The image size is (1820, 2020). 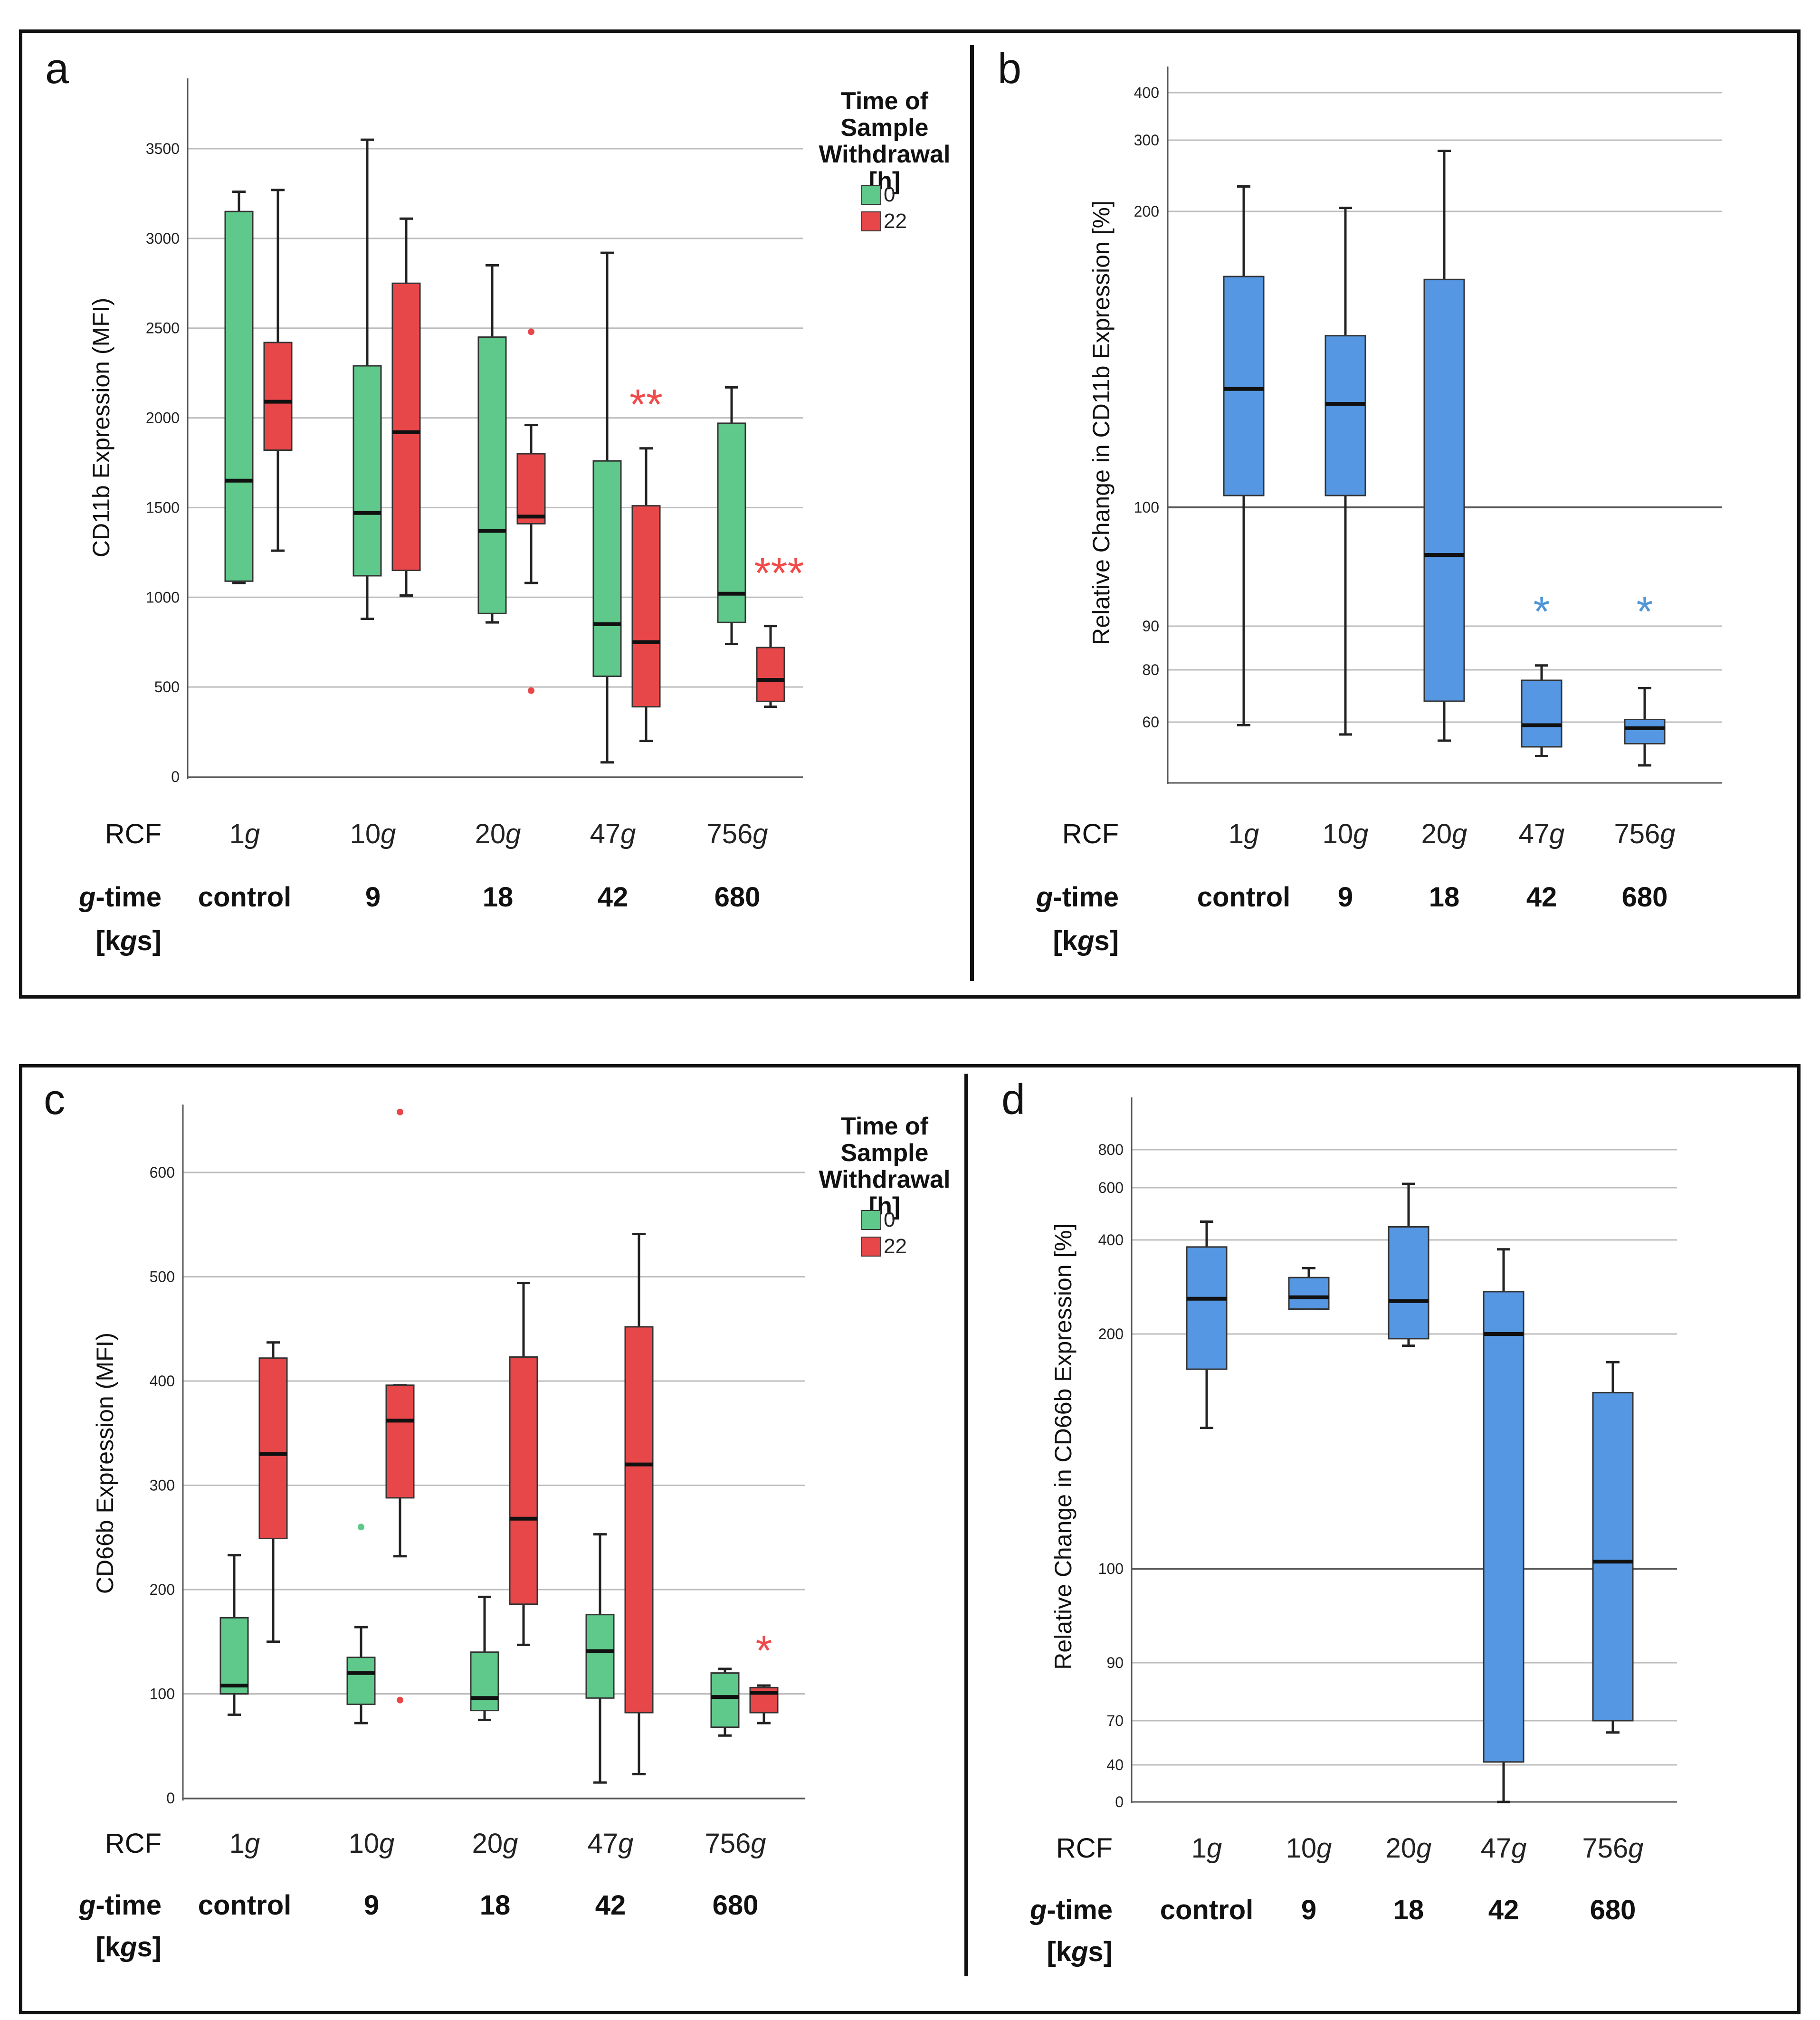 What do you see at coordinates (1111, 1239) in the screenshot?
I see `panel-d-ytick-6: 400` at bounding box center [1111, 1239].